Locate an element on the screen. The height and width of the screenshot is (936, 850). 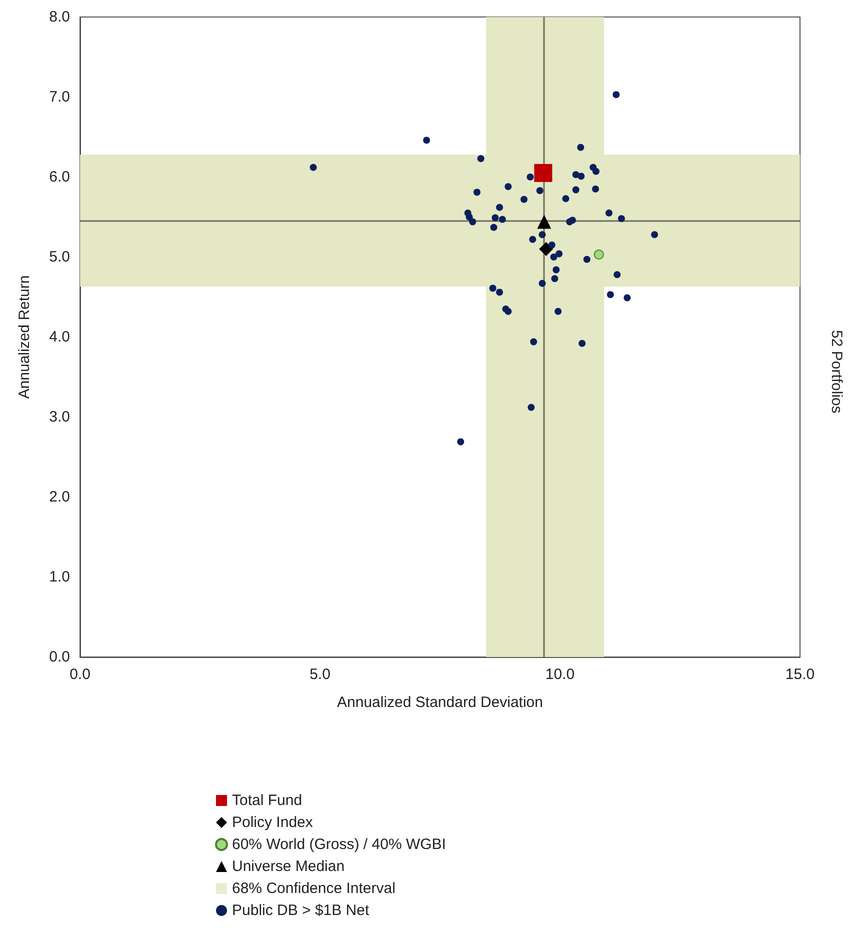
y-tick-label: 3.0 is located at coordinates (59, 417).